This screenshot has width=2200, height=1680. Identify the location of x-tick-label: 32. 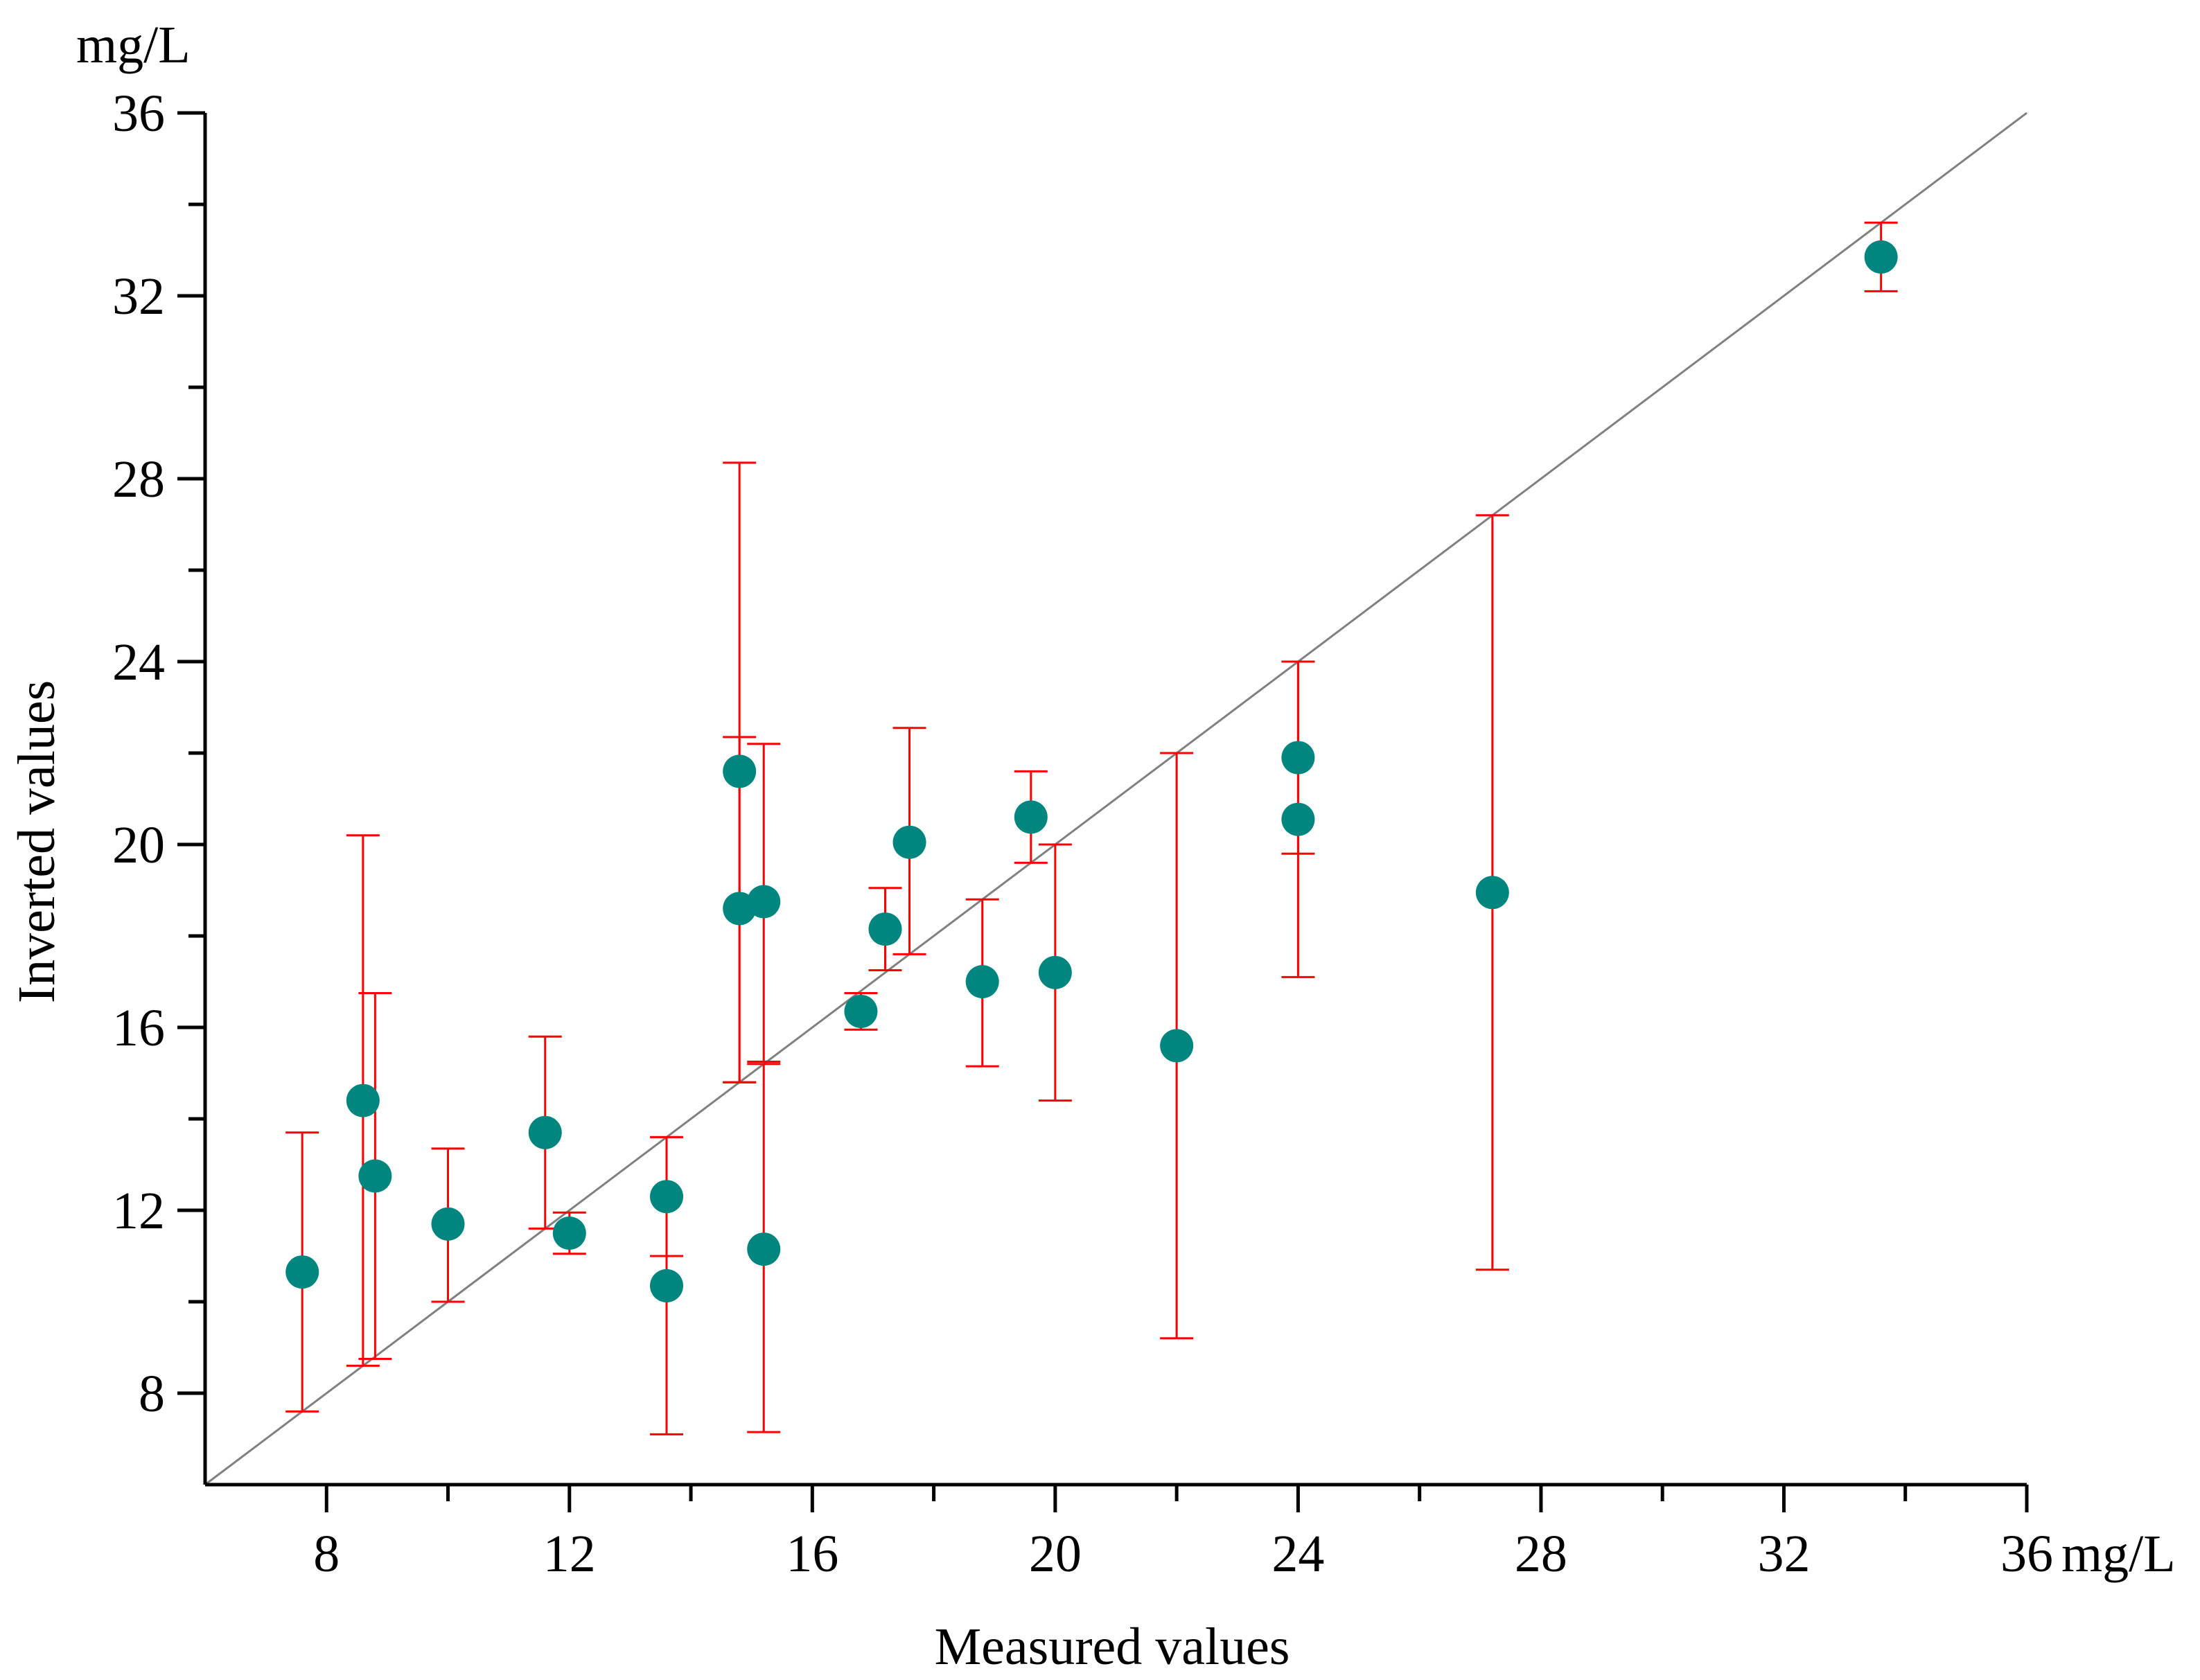
(1783, 1554).